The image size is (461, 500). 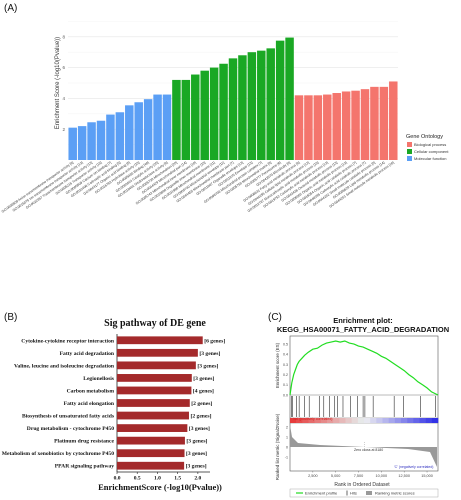 I want to click on top-y-tick-label: 0.4, so click(x=285, y=355).